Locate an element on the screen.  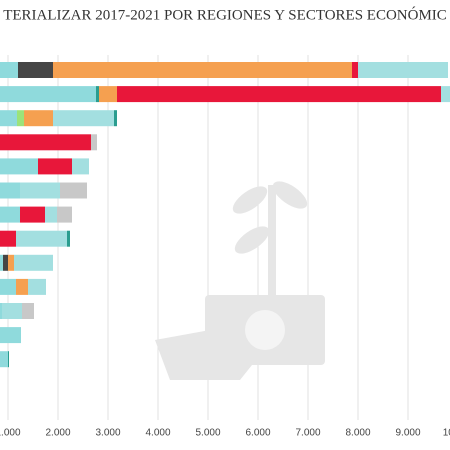
x-tick-label: 8.000 is located at coordinates (357, 433).